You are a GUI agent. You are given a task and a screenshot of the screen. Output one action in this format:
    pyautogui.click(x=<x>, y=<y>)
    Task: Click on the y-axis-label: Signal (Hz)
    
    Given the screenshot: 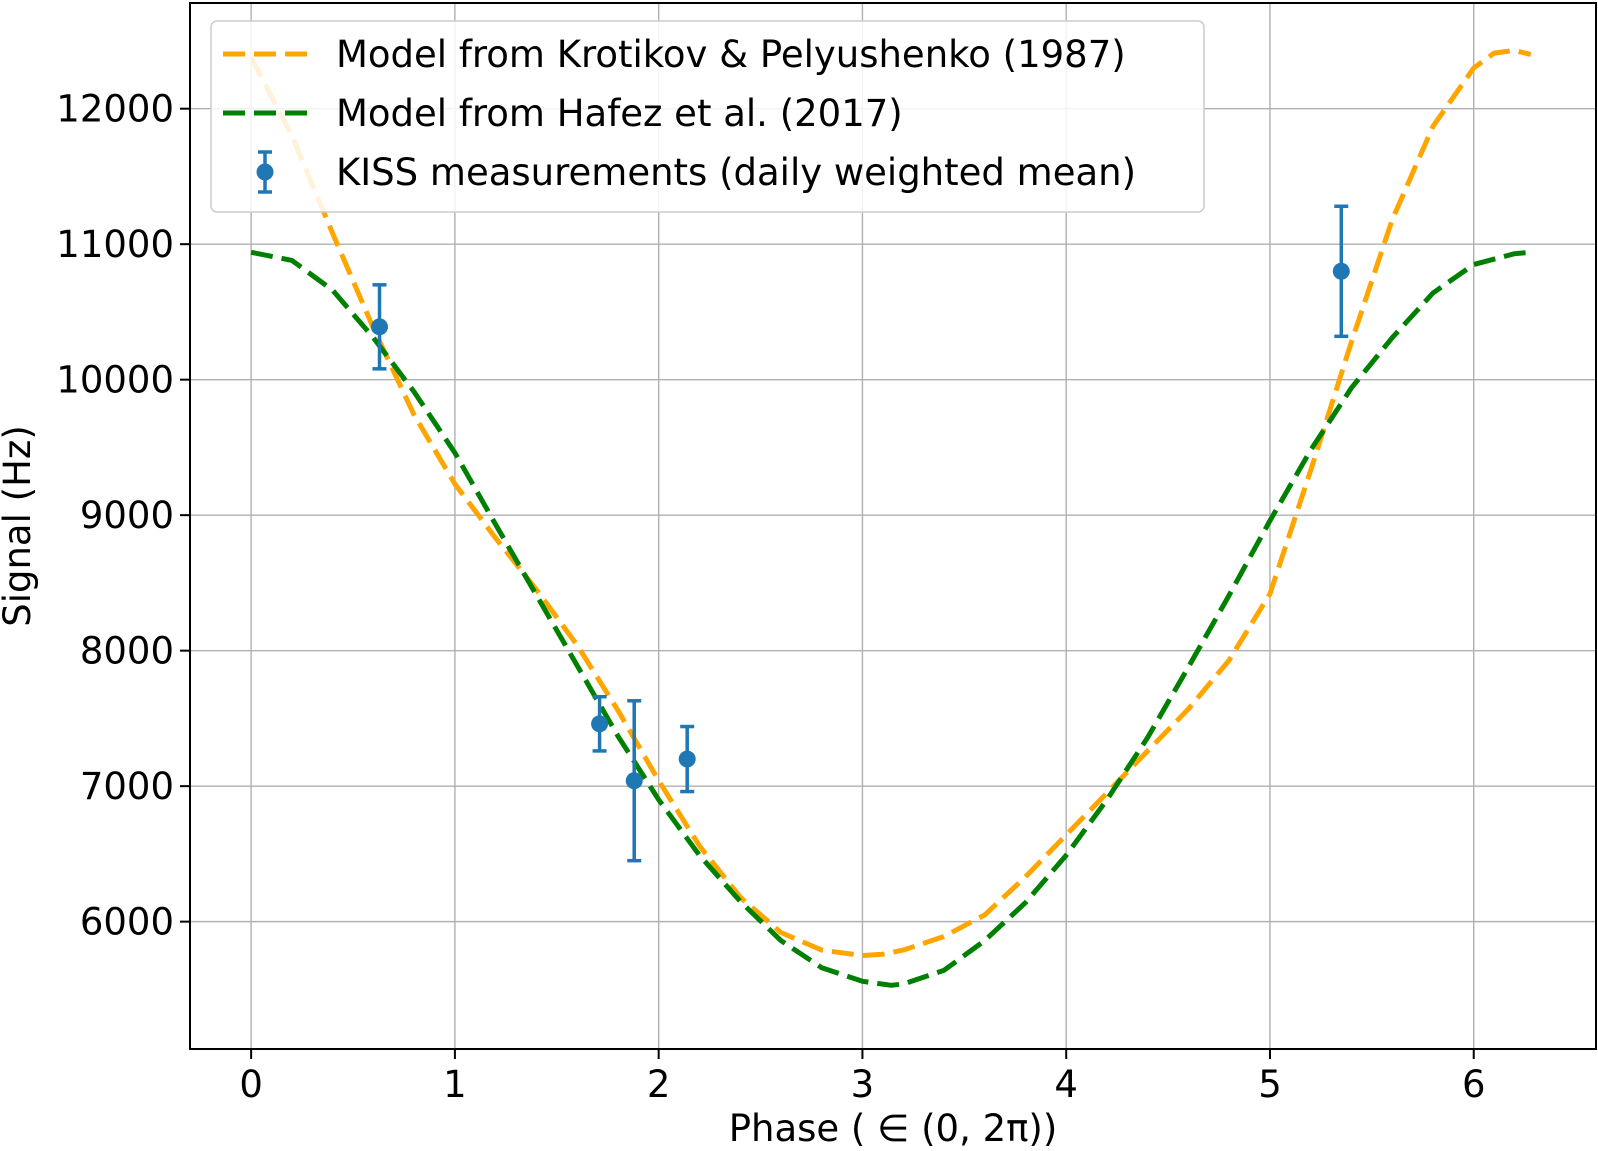 What is the action you would take?
    pyautogui.click(x=19, y=526)
    